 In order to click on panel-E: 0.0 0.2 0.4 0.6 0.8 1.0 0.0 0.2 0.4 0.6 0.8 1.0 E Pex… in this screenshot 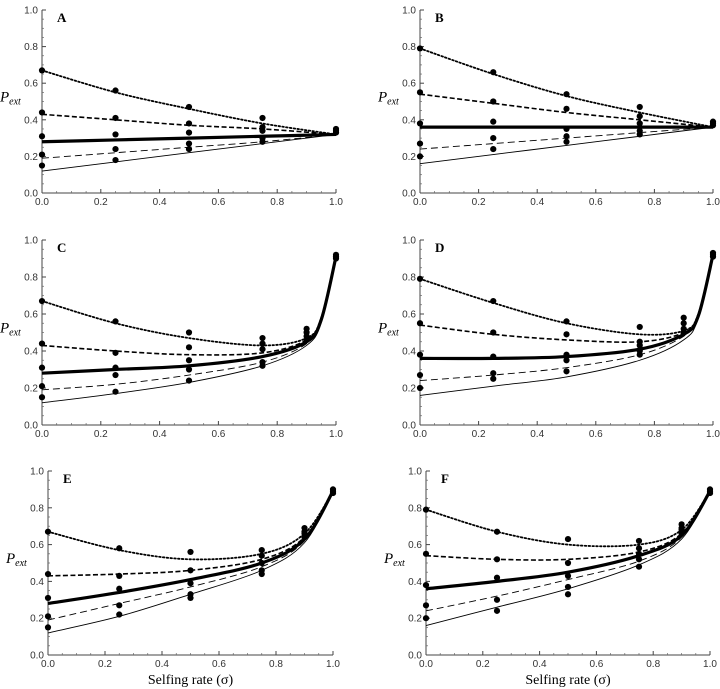, I will do `click(172, 578)`.